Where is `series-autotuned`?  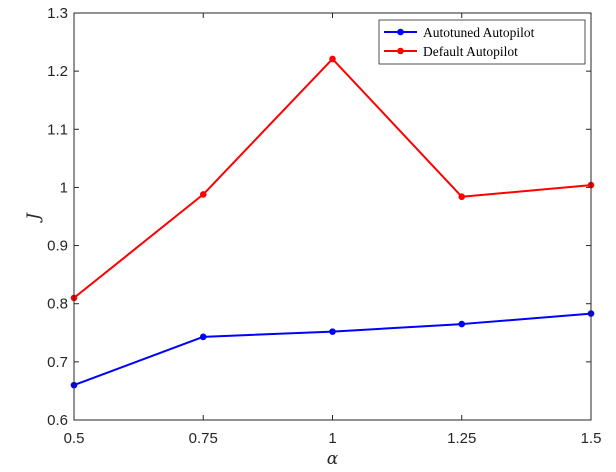 series-autotuned is located at coordinates (333, 349).